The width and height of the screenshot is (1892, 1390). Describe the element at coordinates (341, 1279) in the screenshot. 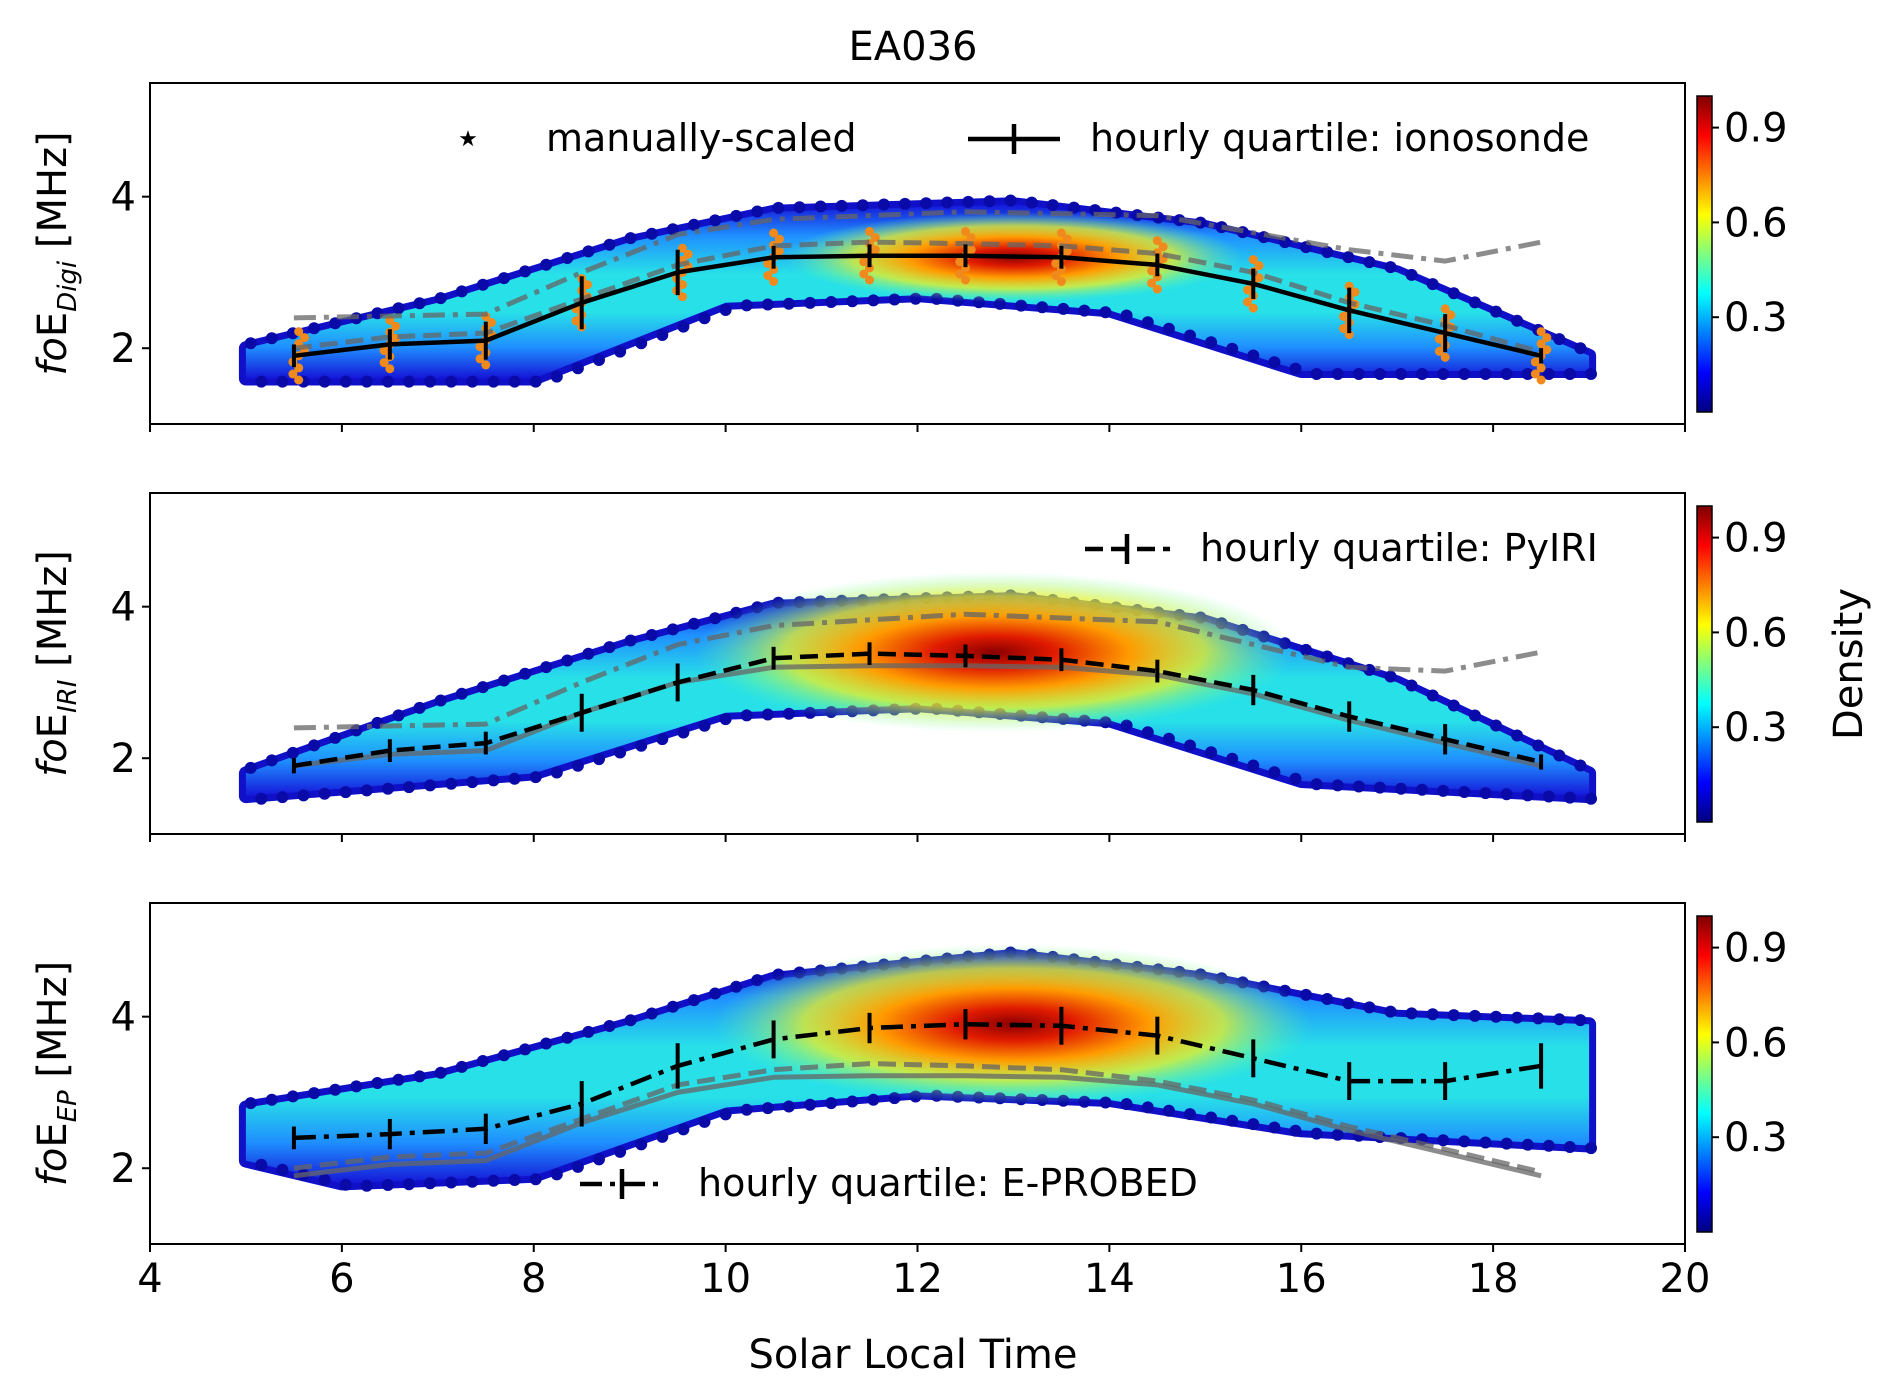

I see `x-tick-label: 6` at that location.